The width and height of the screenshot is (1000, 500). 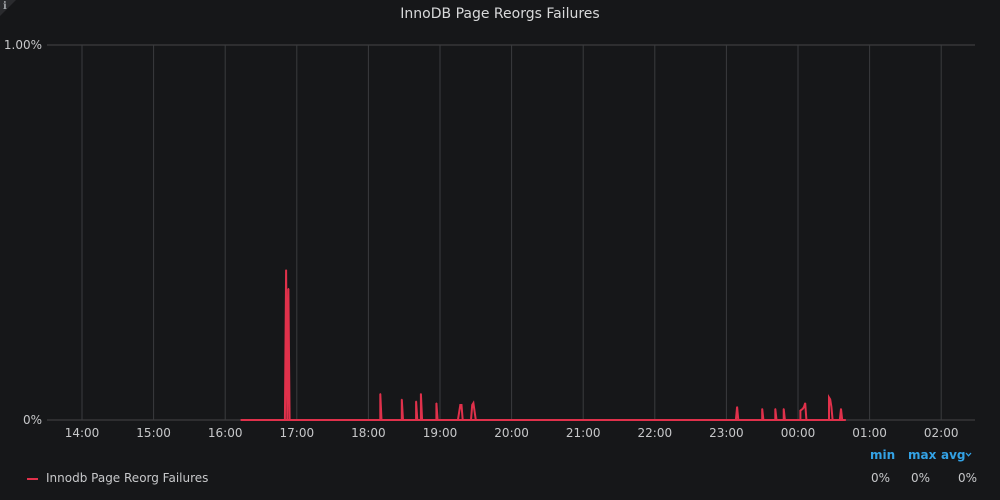 I want to click on legend-value-avg: 0%, so click(x=962, y=478).